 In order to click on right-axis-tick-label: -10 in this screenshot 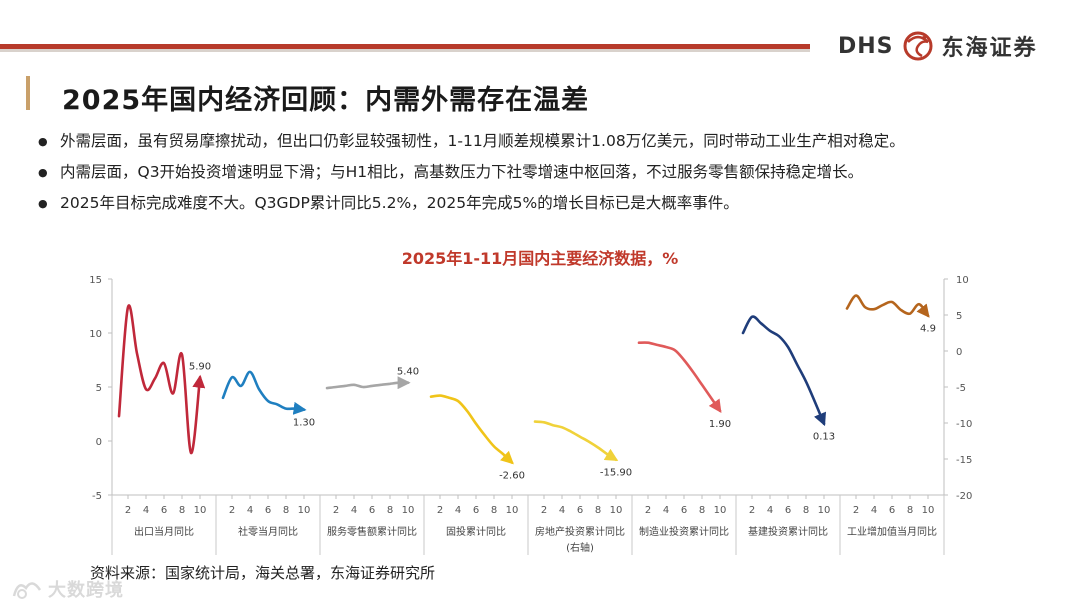, I will do `click(964, 424)`.